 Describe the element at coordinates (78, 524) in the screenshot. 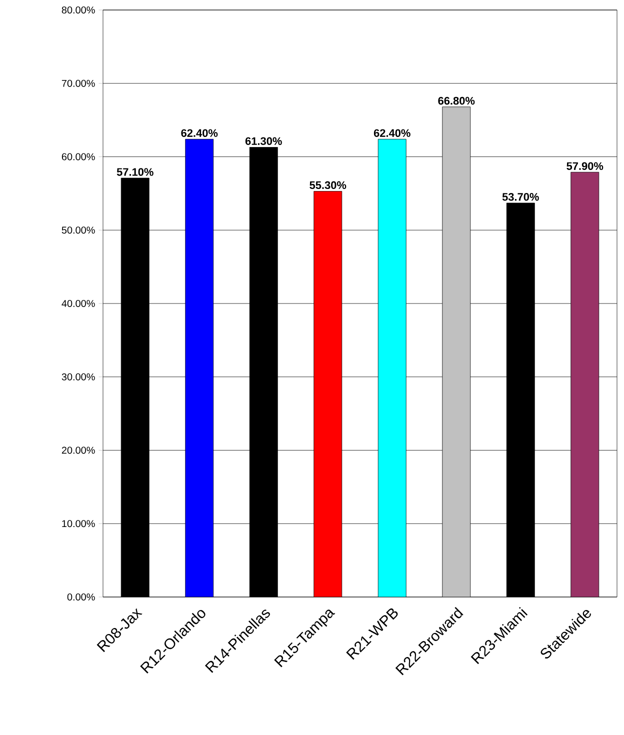

I see `y-tick-label: 10.00%` at that location.